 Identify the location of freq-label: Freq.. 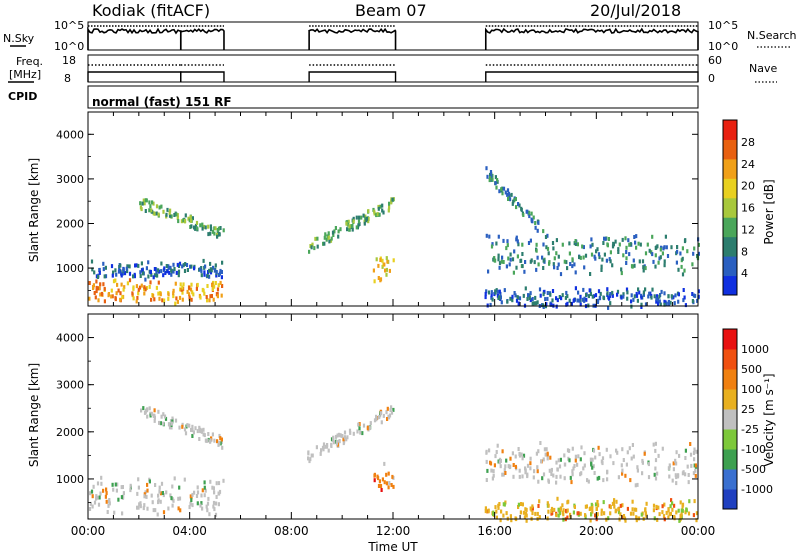
(29, 61).